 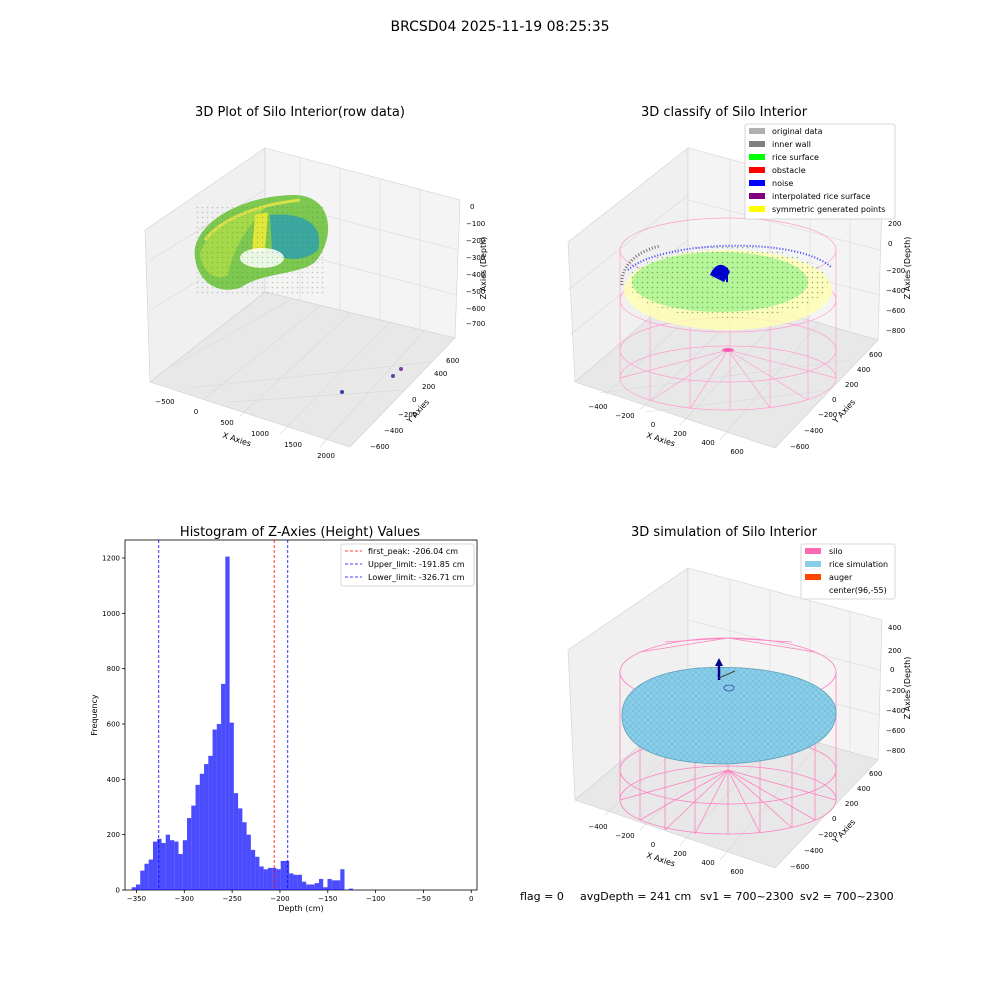 What do you see at coordinates (300, 896) in the screenshot?
I see `histogram-x-ticks: −350 −300 −250 −200 −150 −100 −50 0` at bounding box center [300, 896].